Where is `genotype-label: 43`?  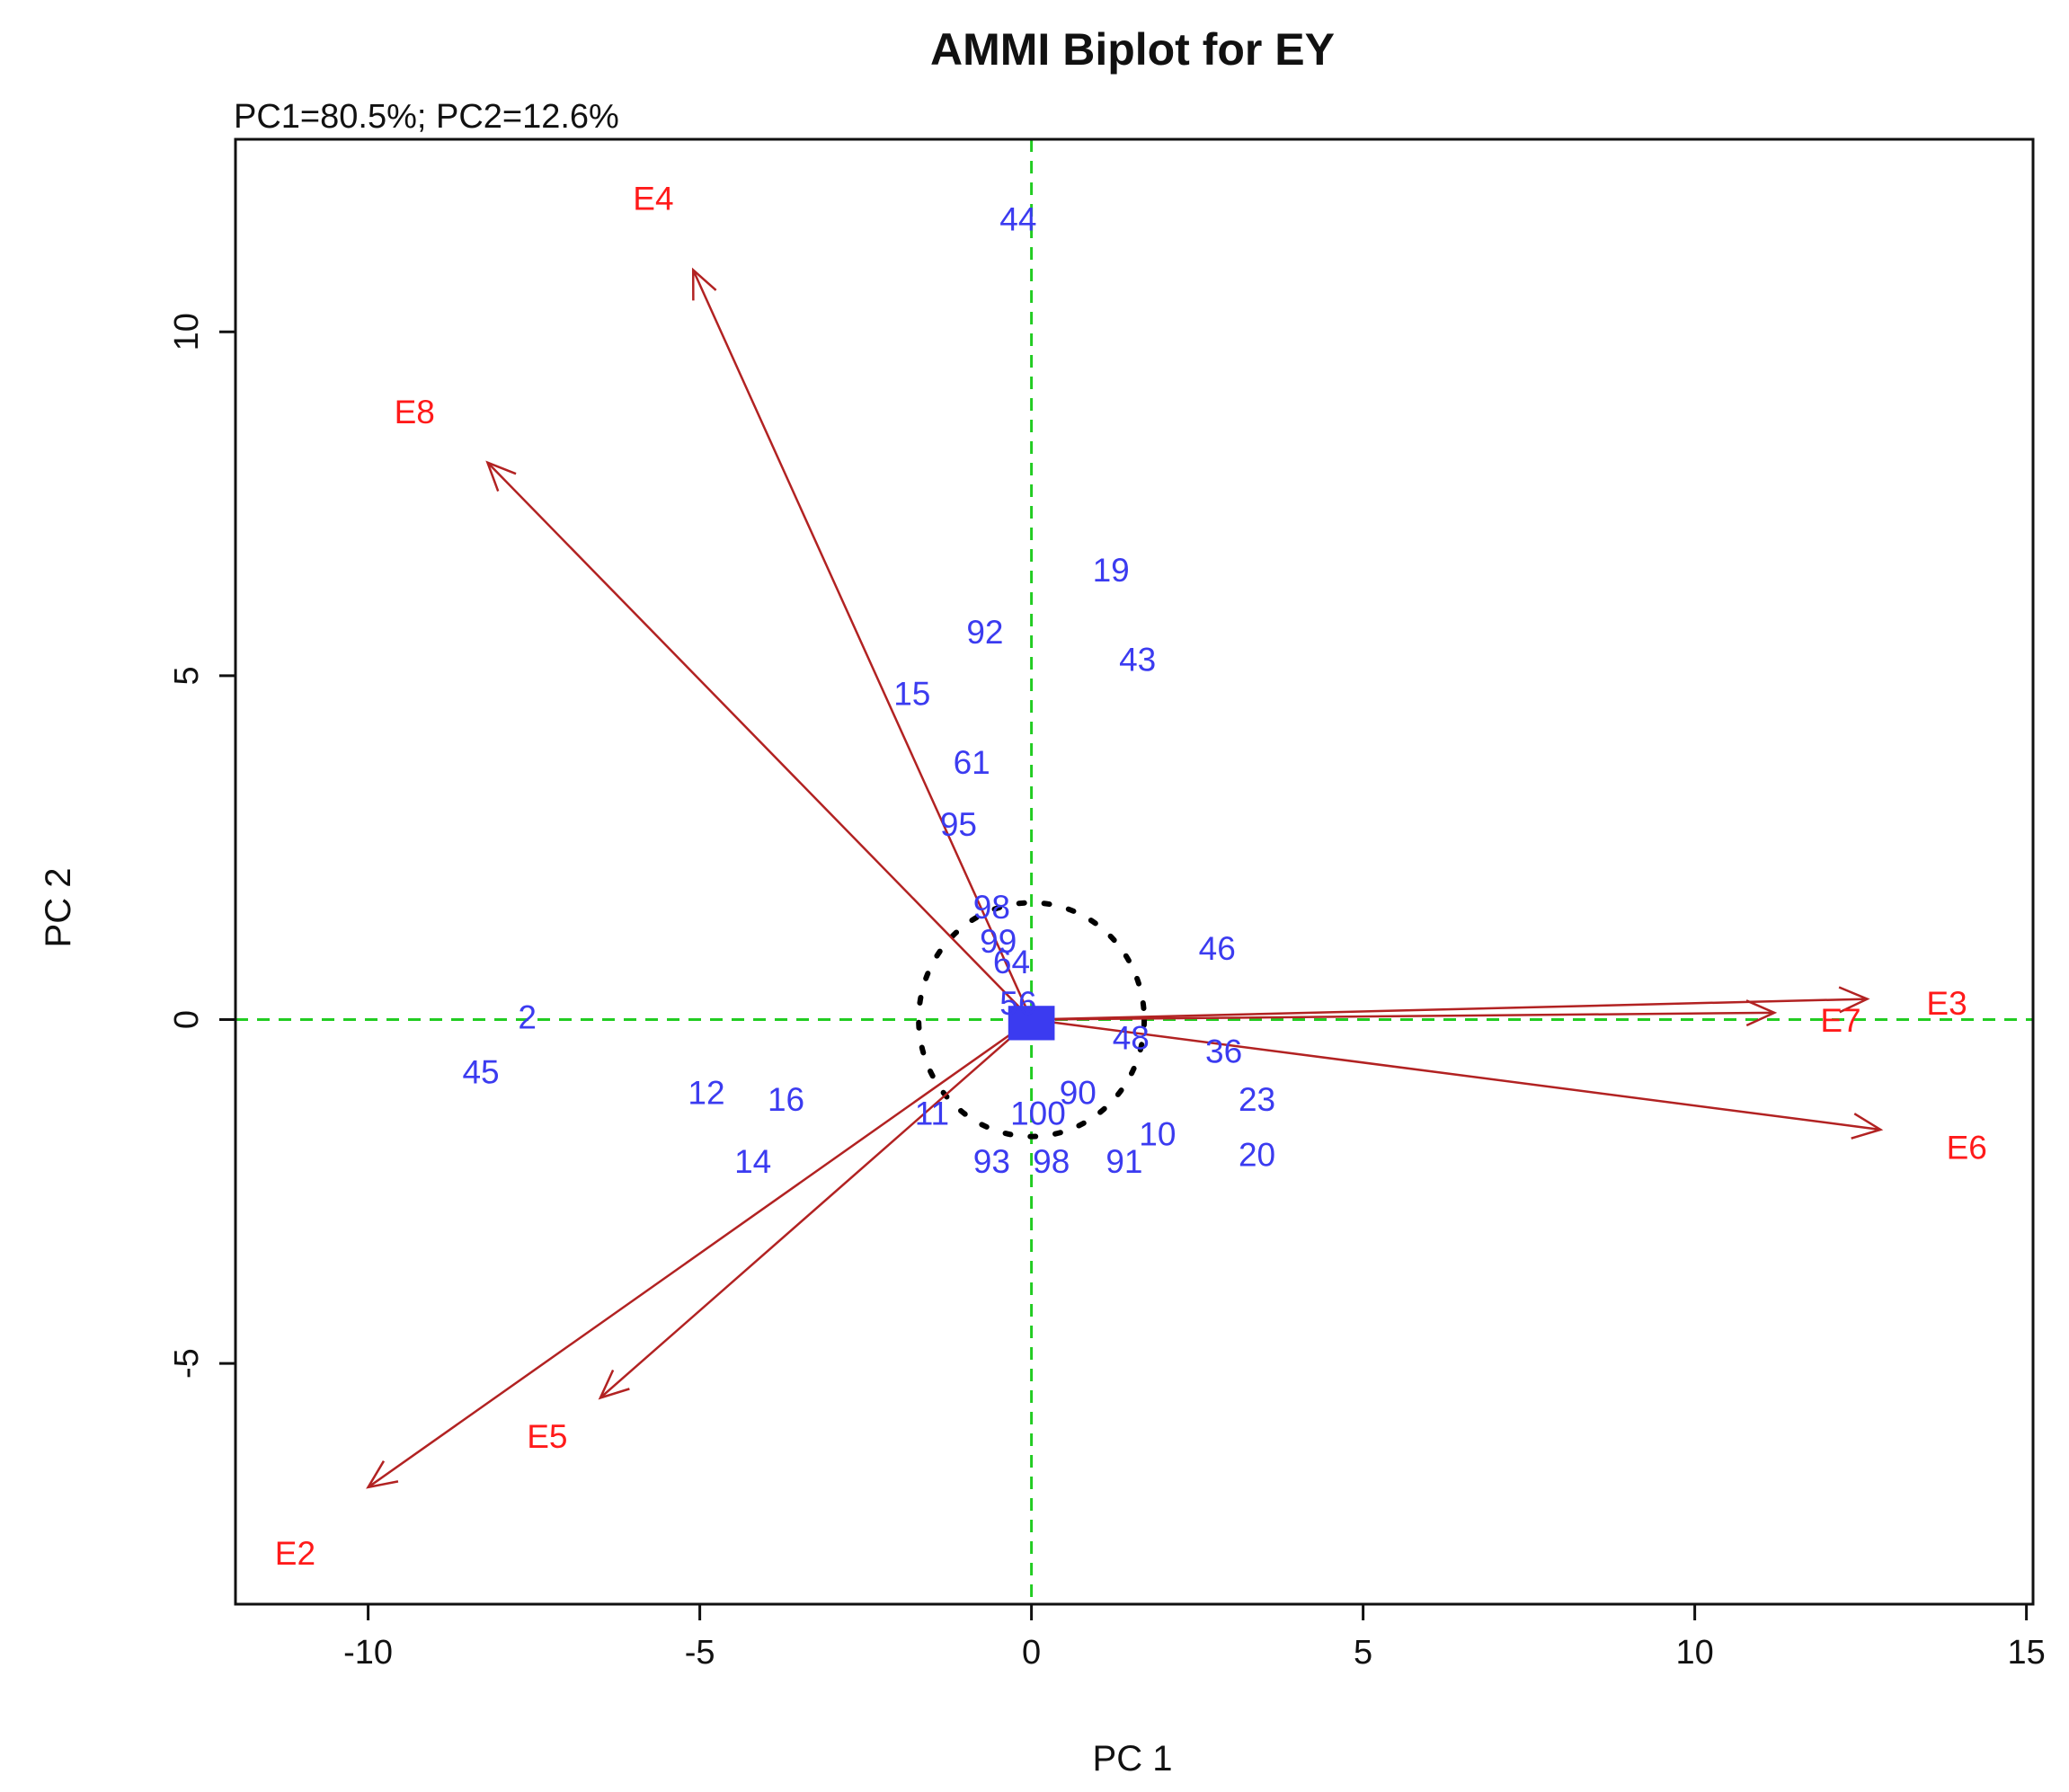 genotype-label: 43 is located at coordinates (1137, 659).